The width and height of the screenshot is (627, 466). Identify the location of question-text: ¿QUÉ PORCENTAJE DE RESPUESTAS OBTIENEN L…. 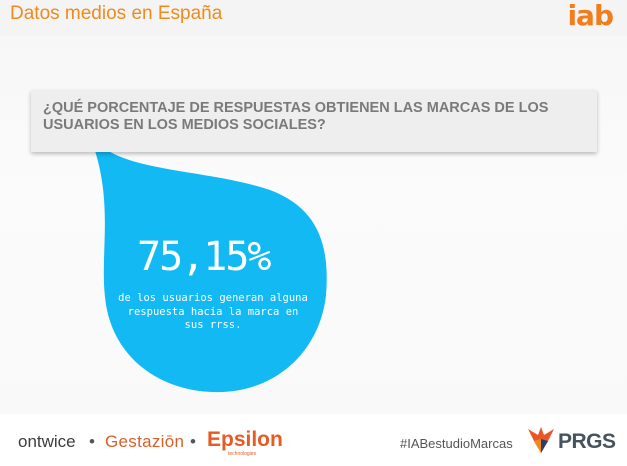
(296, 116).